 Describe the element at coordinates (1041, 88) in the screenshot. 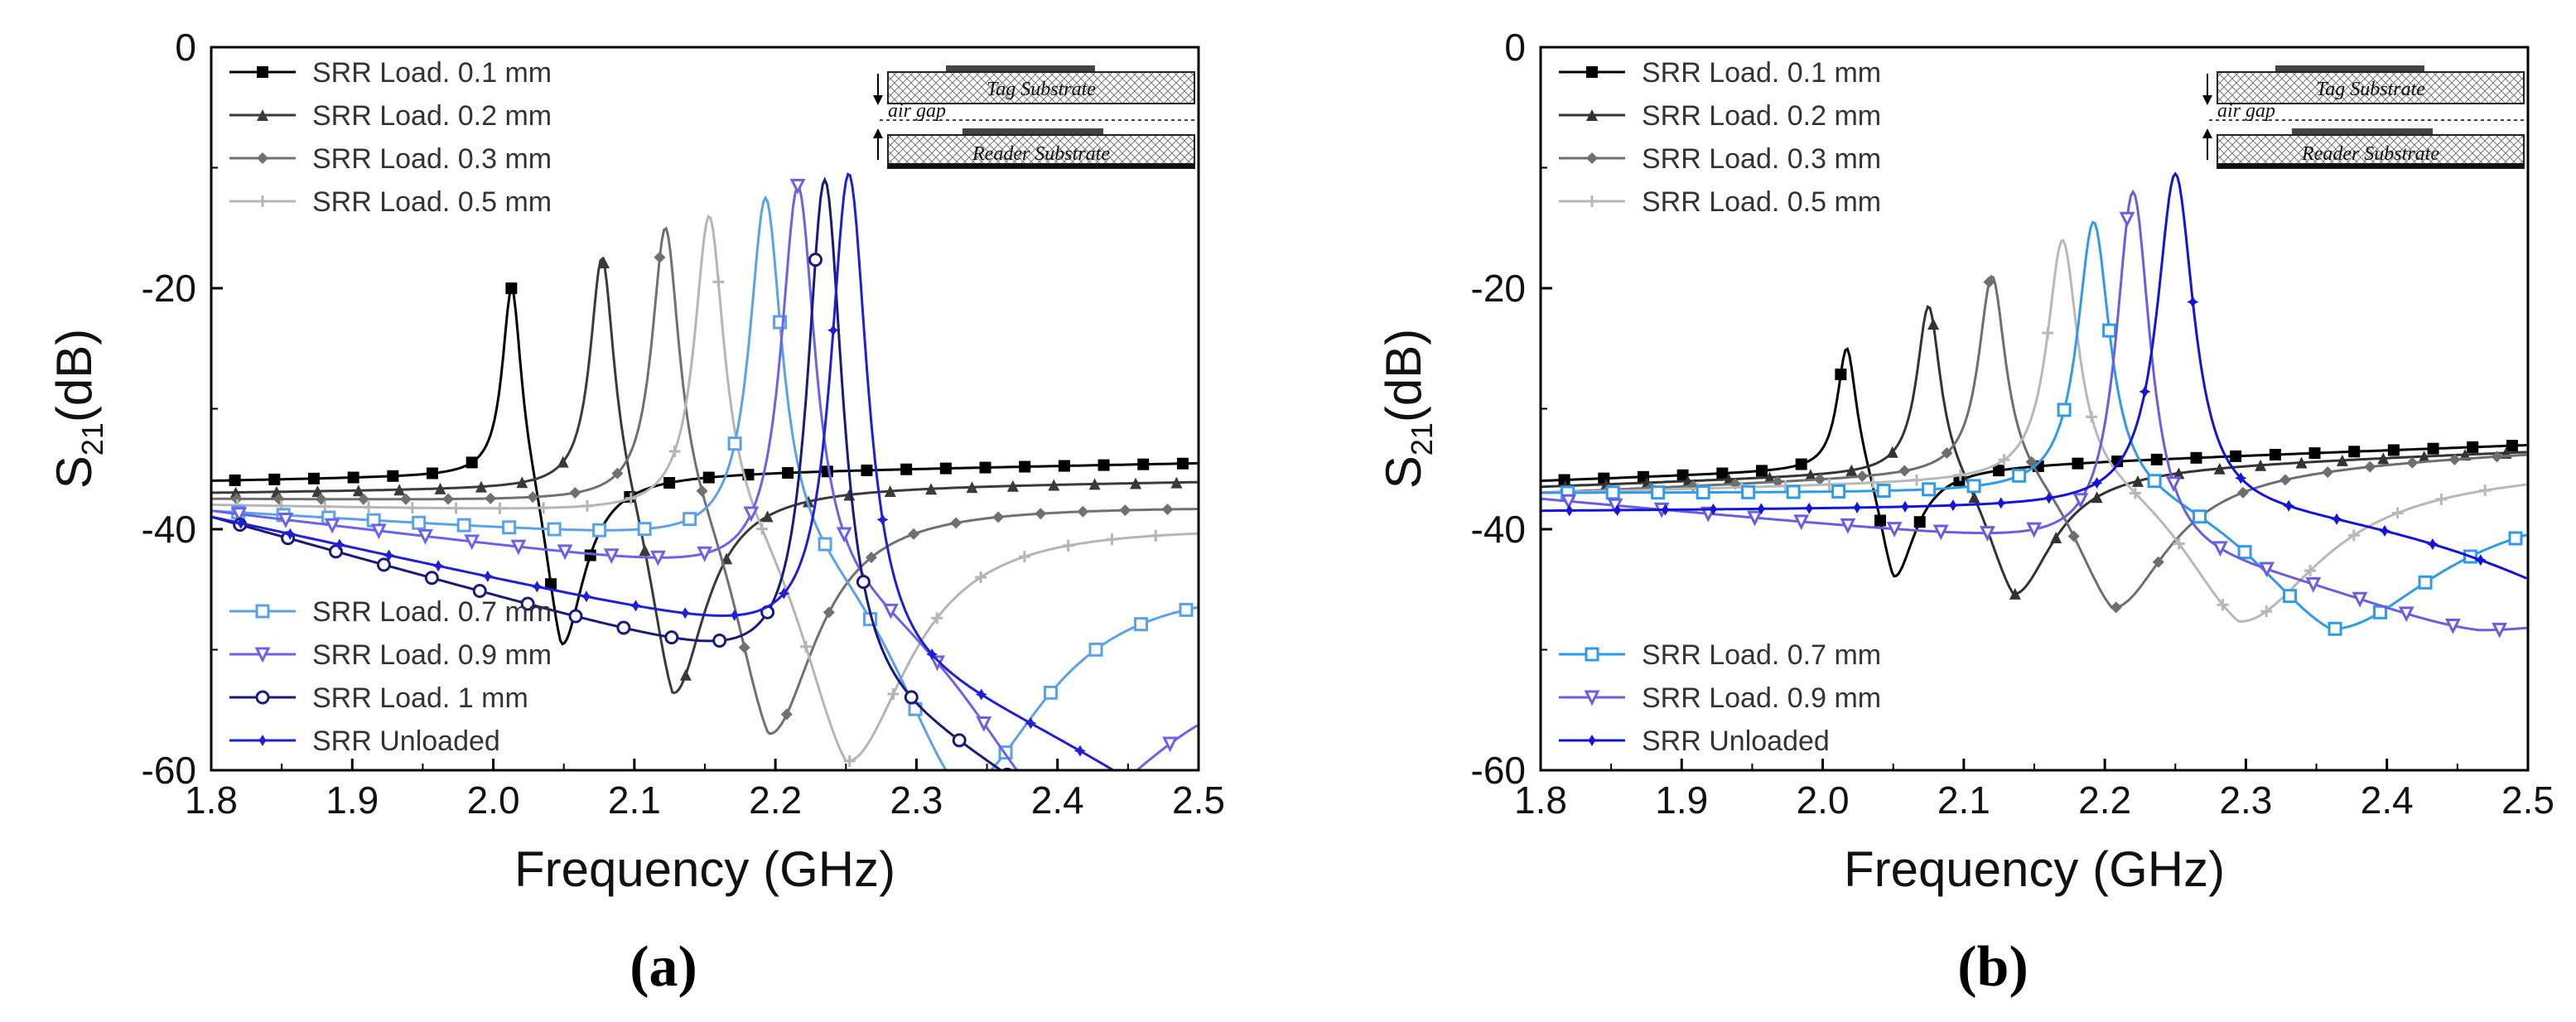

I see `tag-substrate` at that location.